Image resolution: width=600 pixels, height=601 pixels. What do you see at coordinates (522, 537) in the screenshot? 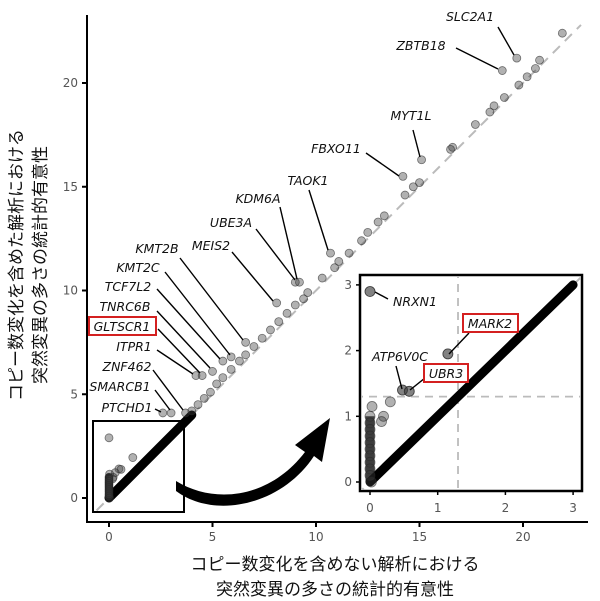
I see `x-tick-label: 20` at bounding box center [522, 537].